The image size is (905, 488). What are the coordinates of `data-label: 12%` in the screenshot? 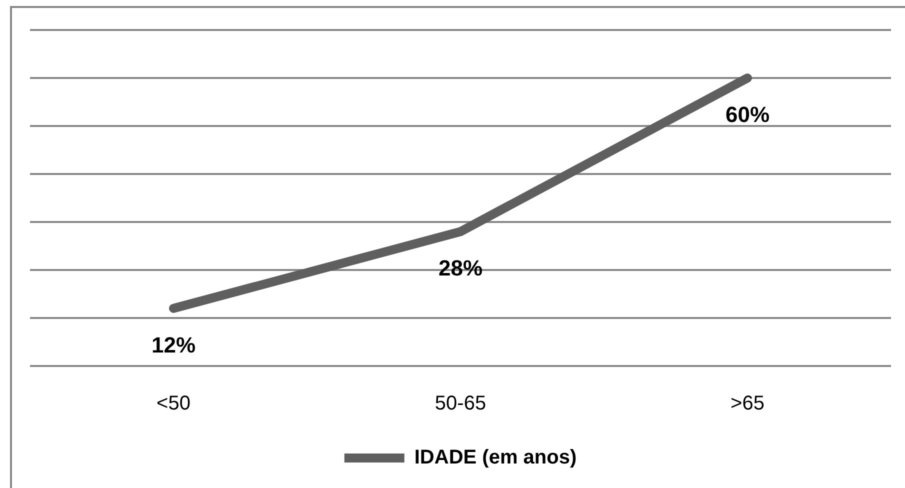 It's located at (173, 345).